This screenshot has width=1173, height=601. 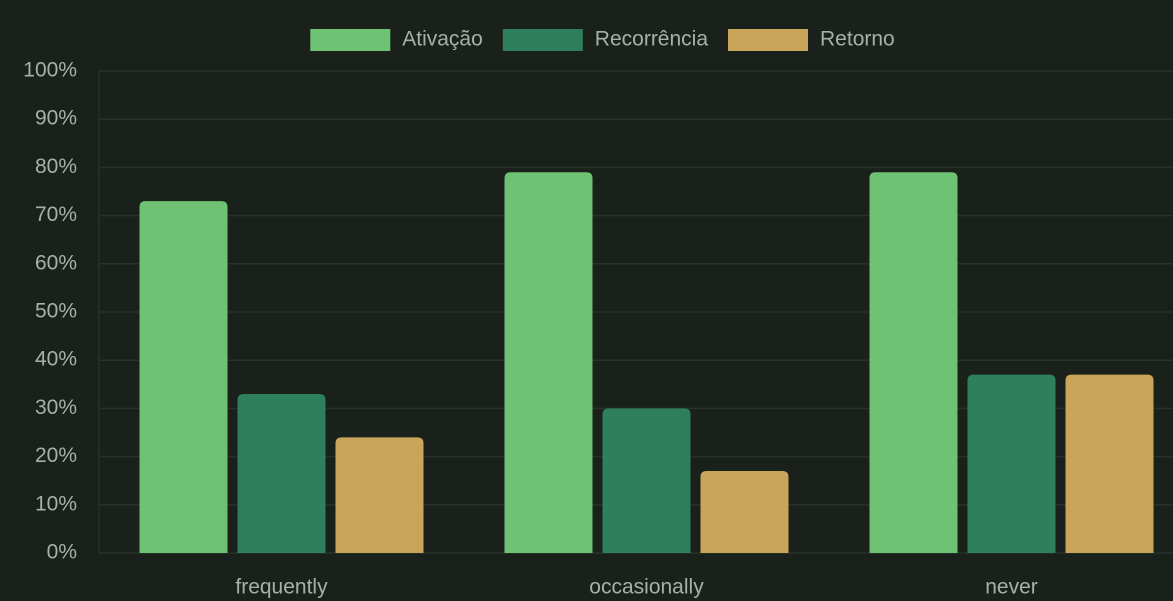 I want to click on legend-label: Retorno, so click(x=857, y=39).